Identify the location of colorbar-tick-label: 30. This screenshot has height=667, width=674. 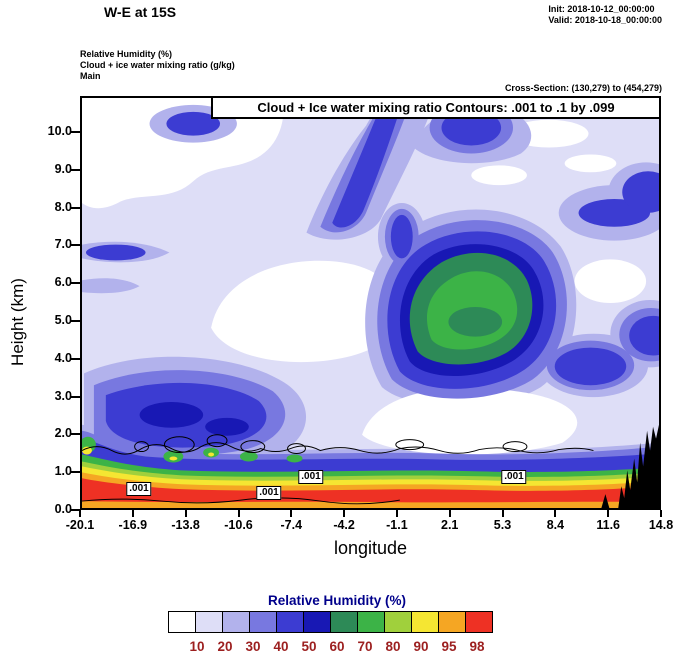
(253, 646).